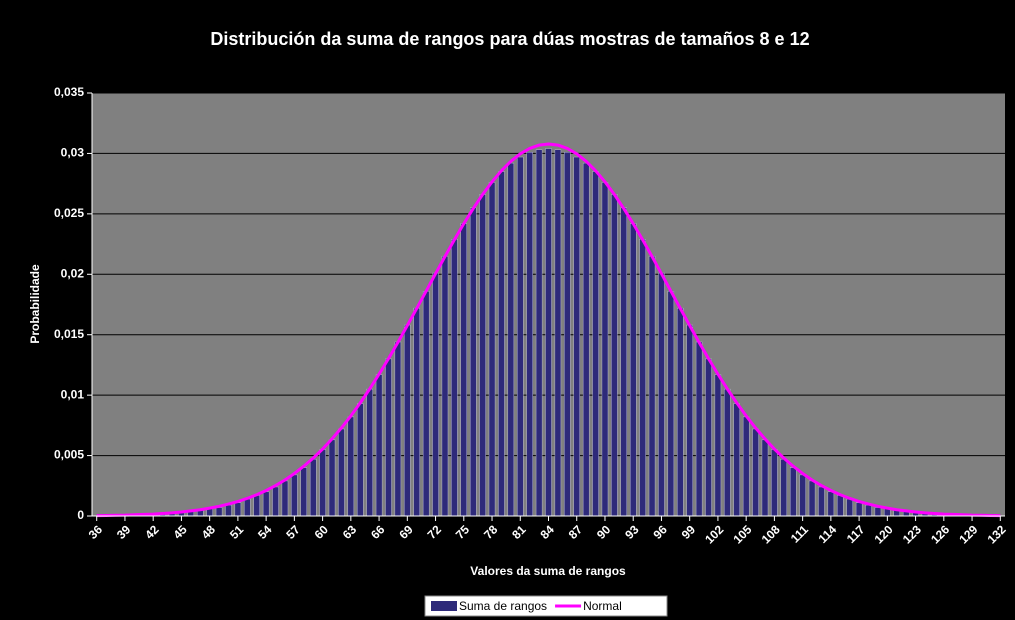  What do you see at coordinates (548, 571) in the screenshot?
I see `x-axis-title: Valores da suma de rangos` at bounding box center [548, 571].